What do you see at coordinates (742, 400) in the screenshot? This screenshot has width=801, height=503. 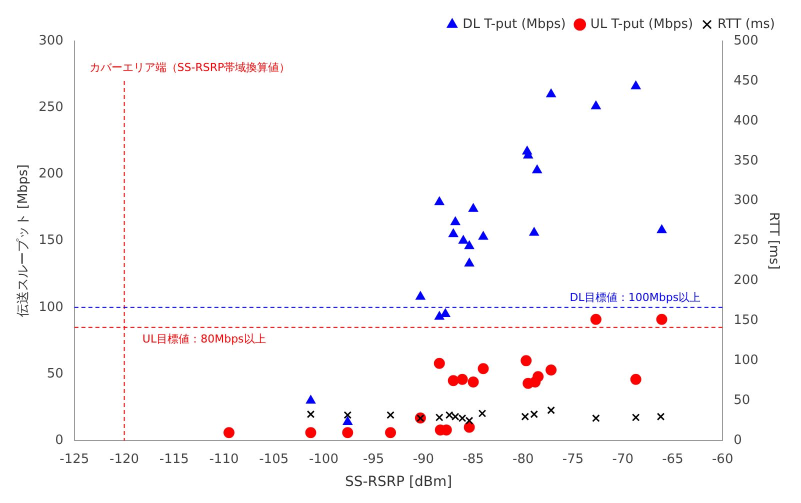 I see `y2-tick-label: 50` at bounding box center [742, 400].